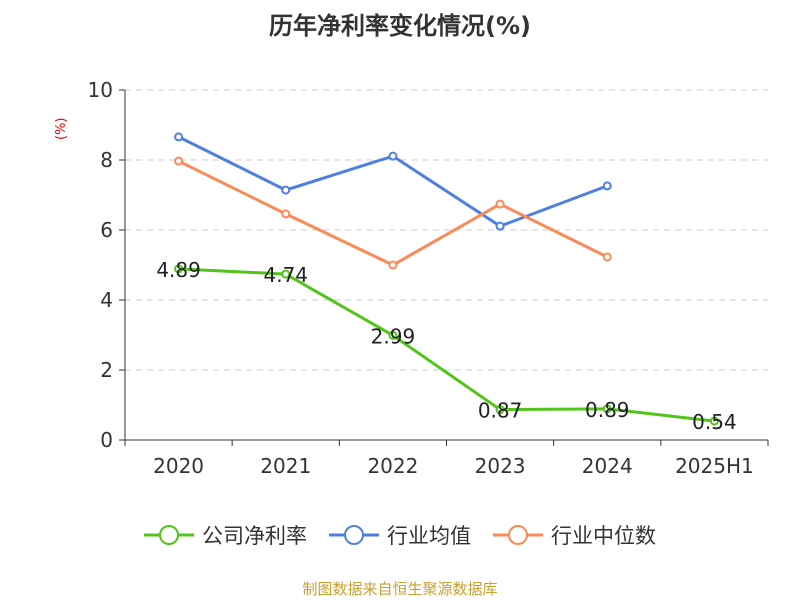 Image resolution: width=800 pixels, height=600 pixels. I want to click on legend-item: 行业中位数, so click(574, 535).